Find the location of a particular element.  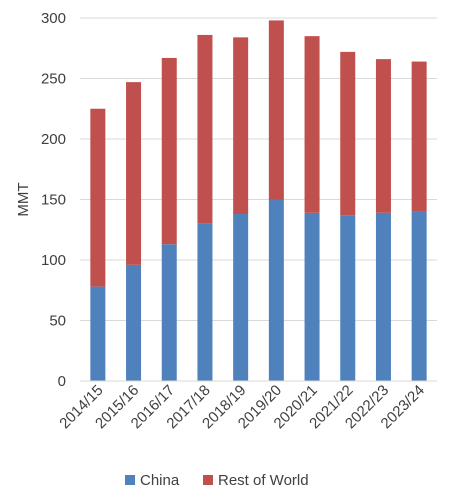

y-tick-label: 0 is located at coordinates (62, 381).